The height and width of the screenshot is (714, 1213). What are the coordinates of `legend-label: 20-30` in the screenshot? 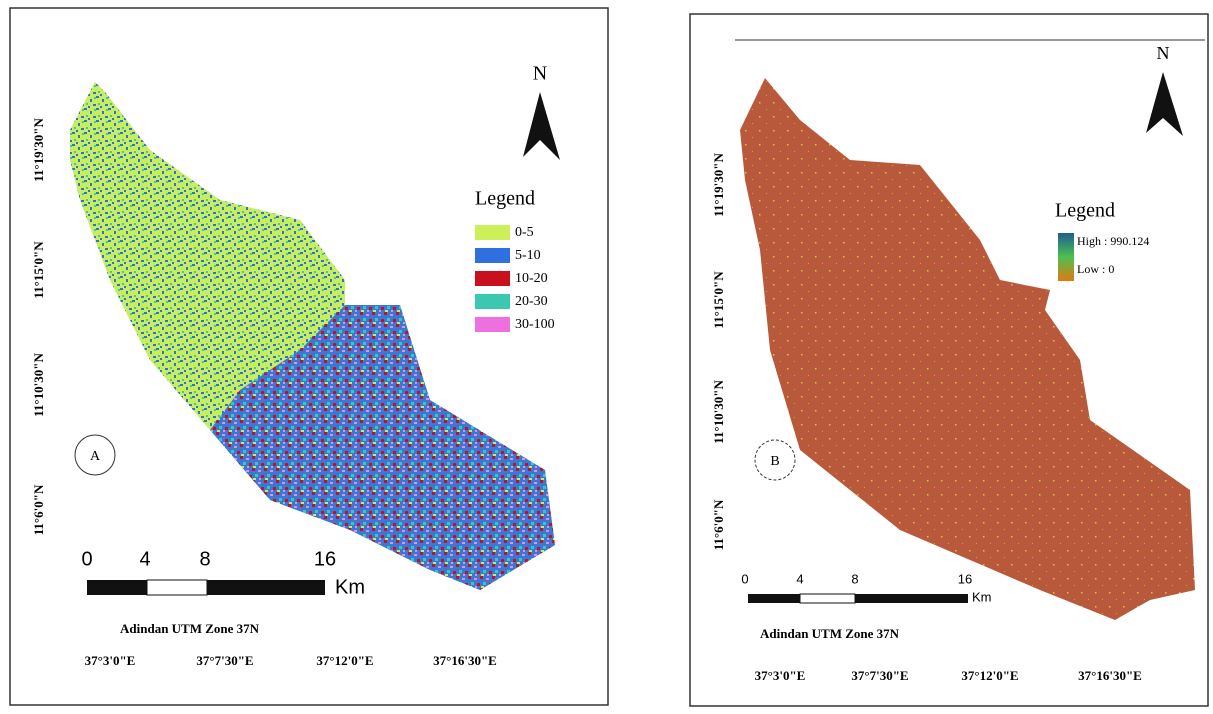 It's located at (531, 301).